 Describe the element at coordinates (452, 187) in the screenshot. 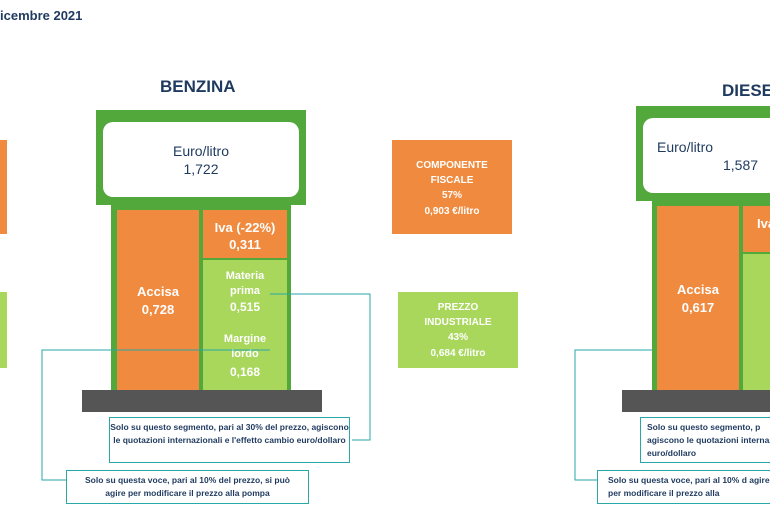

I see `benzina-componente-fiscale-box` at that location.